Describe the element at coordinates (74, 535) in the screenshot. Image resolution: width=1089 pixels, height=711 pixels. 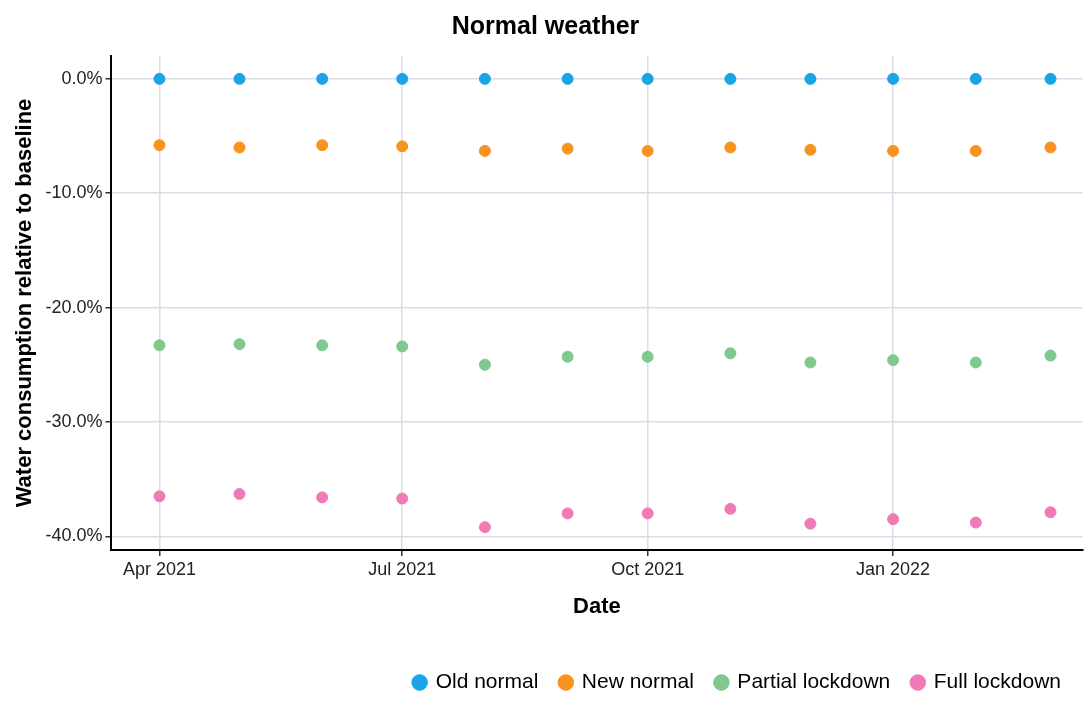
I see `y-tick-label: -40.0%` at that location.